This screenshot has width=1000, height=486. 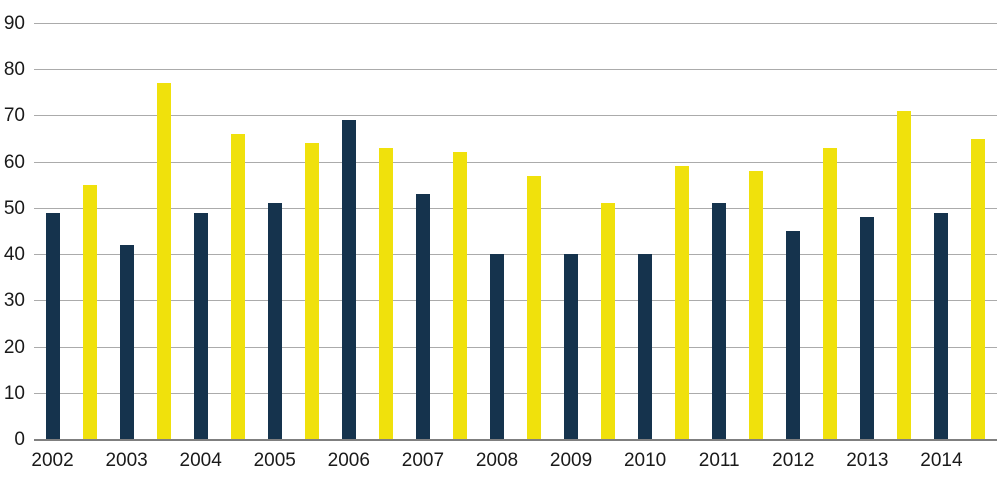 I want to click on bar-dark-navy-series-2002, so click(x=52, y=325).